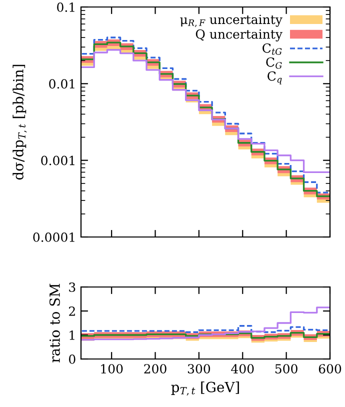 This screenshot has height=407, width=345. I want to click on legend-label: C$_{q}$, so click(275, 77).